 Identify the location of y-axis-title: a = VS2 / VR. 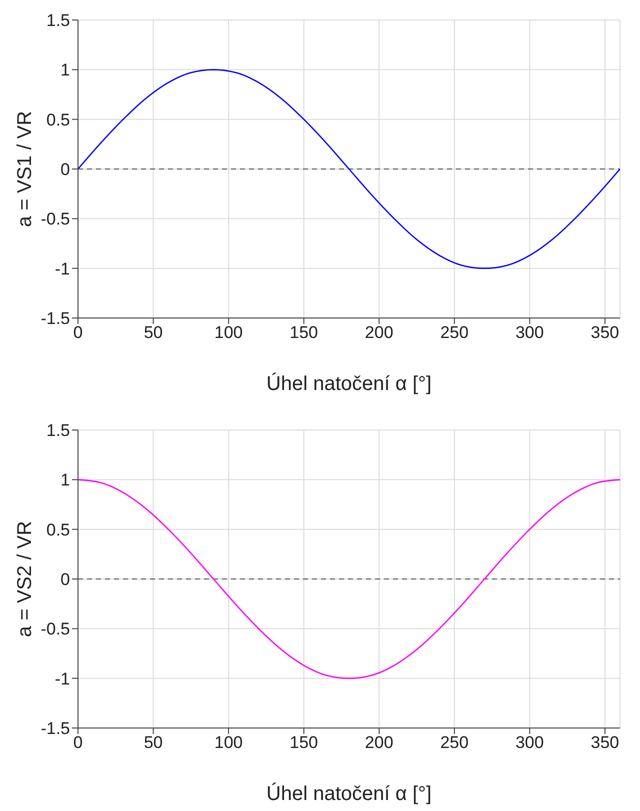
(25, 579).